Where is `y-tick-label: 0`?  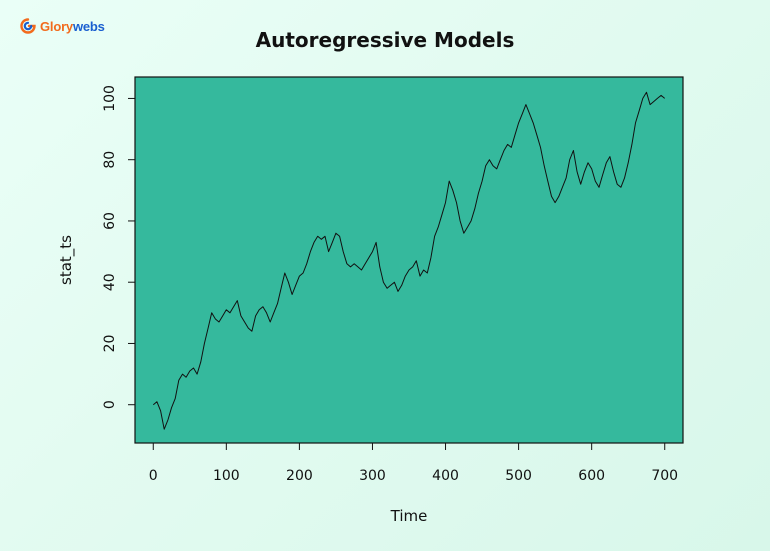
y-tick-label: 0 is located at coordinates (110, 404).